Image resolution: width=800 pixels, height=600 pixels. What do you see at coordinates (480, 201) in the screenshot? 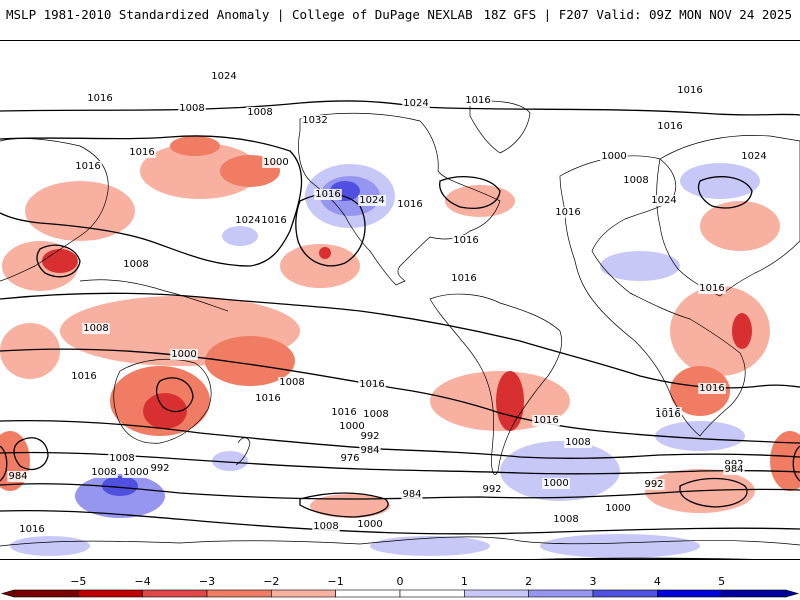
I see `anomaly-neg-north-atlantic` at bounding box center [480, 201].